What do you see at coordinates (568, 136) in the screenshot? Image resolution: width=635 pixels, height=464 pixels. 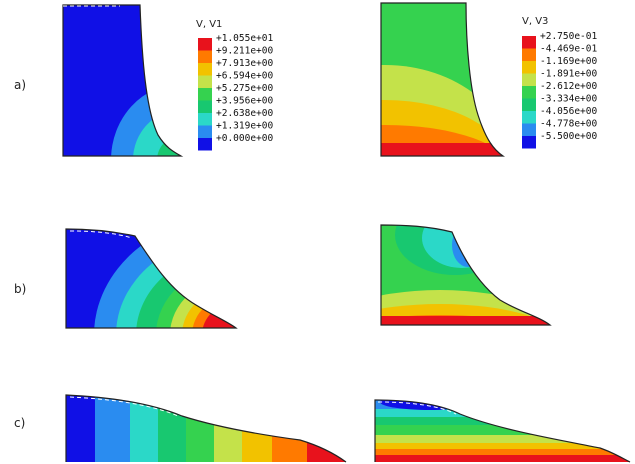 I see `legend-v3-value-8: -5.500e+00` at bounding box center [568, 136].